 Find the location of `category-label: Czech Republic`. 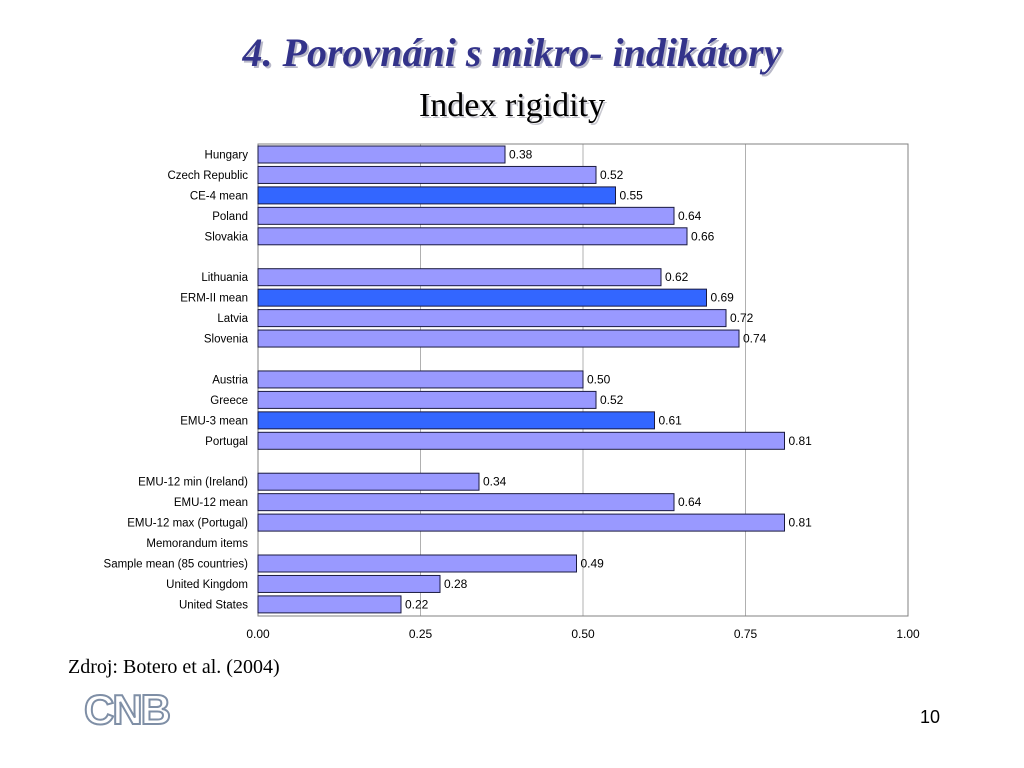

category-label: Czech Republic is located at coordinates (207, 176).